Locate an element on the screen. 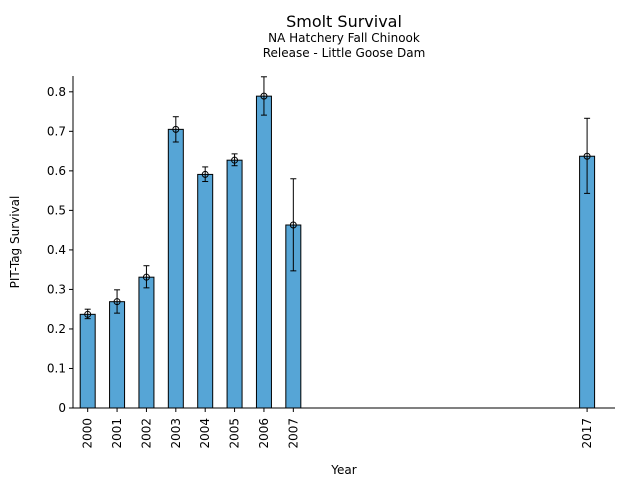 The width and height of the screenshot is (640, 480). y-axis-ticks: 0 0.1 0.2 0.3 0.4 0.5 0.6 0.7 0.8 is located at coordinates (60, 250).